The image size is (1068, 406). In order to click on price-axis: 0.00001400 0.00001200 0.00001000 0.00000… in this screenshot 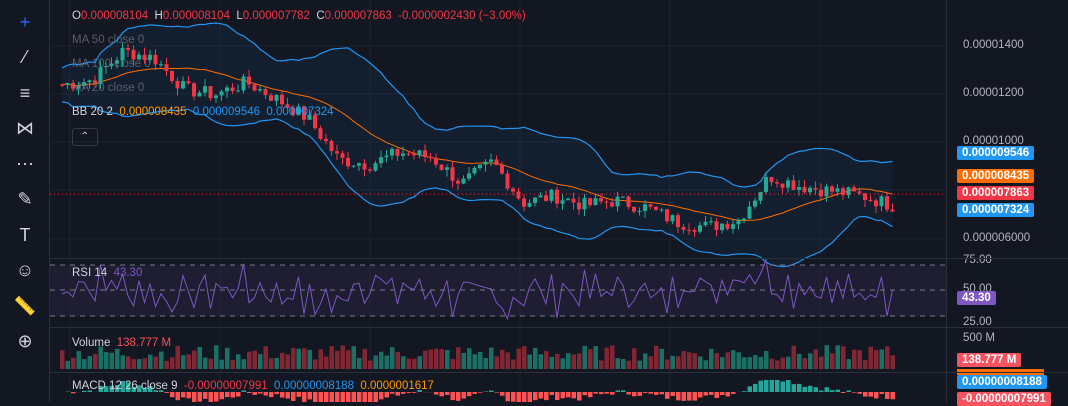, I will do `click(1007, 201)`.